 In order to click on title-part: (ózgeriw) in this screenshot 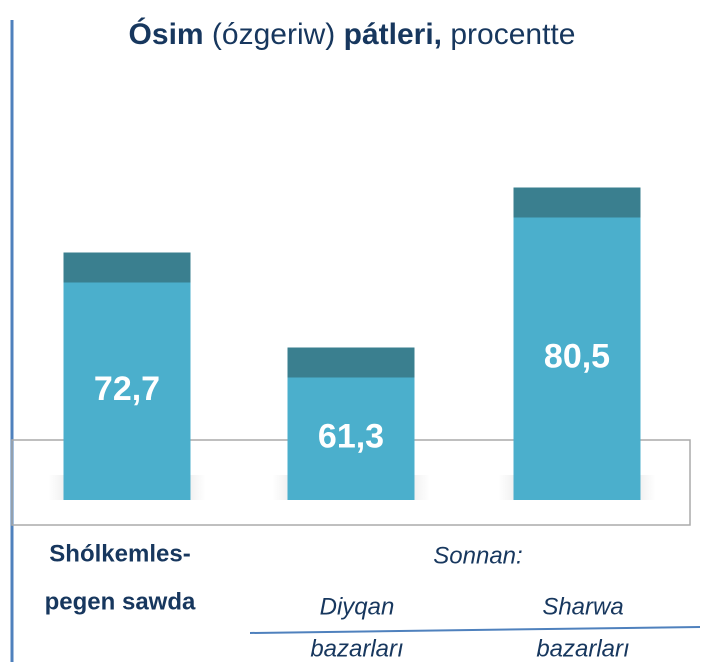, I will do `click(273, 34)`.